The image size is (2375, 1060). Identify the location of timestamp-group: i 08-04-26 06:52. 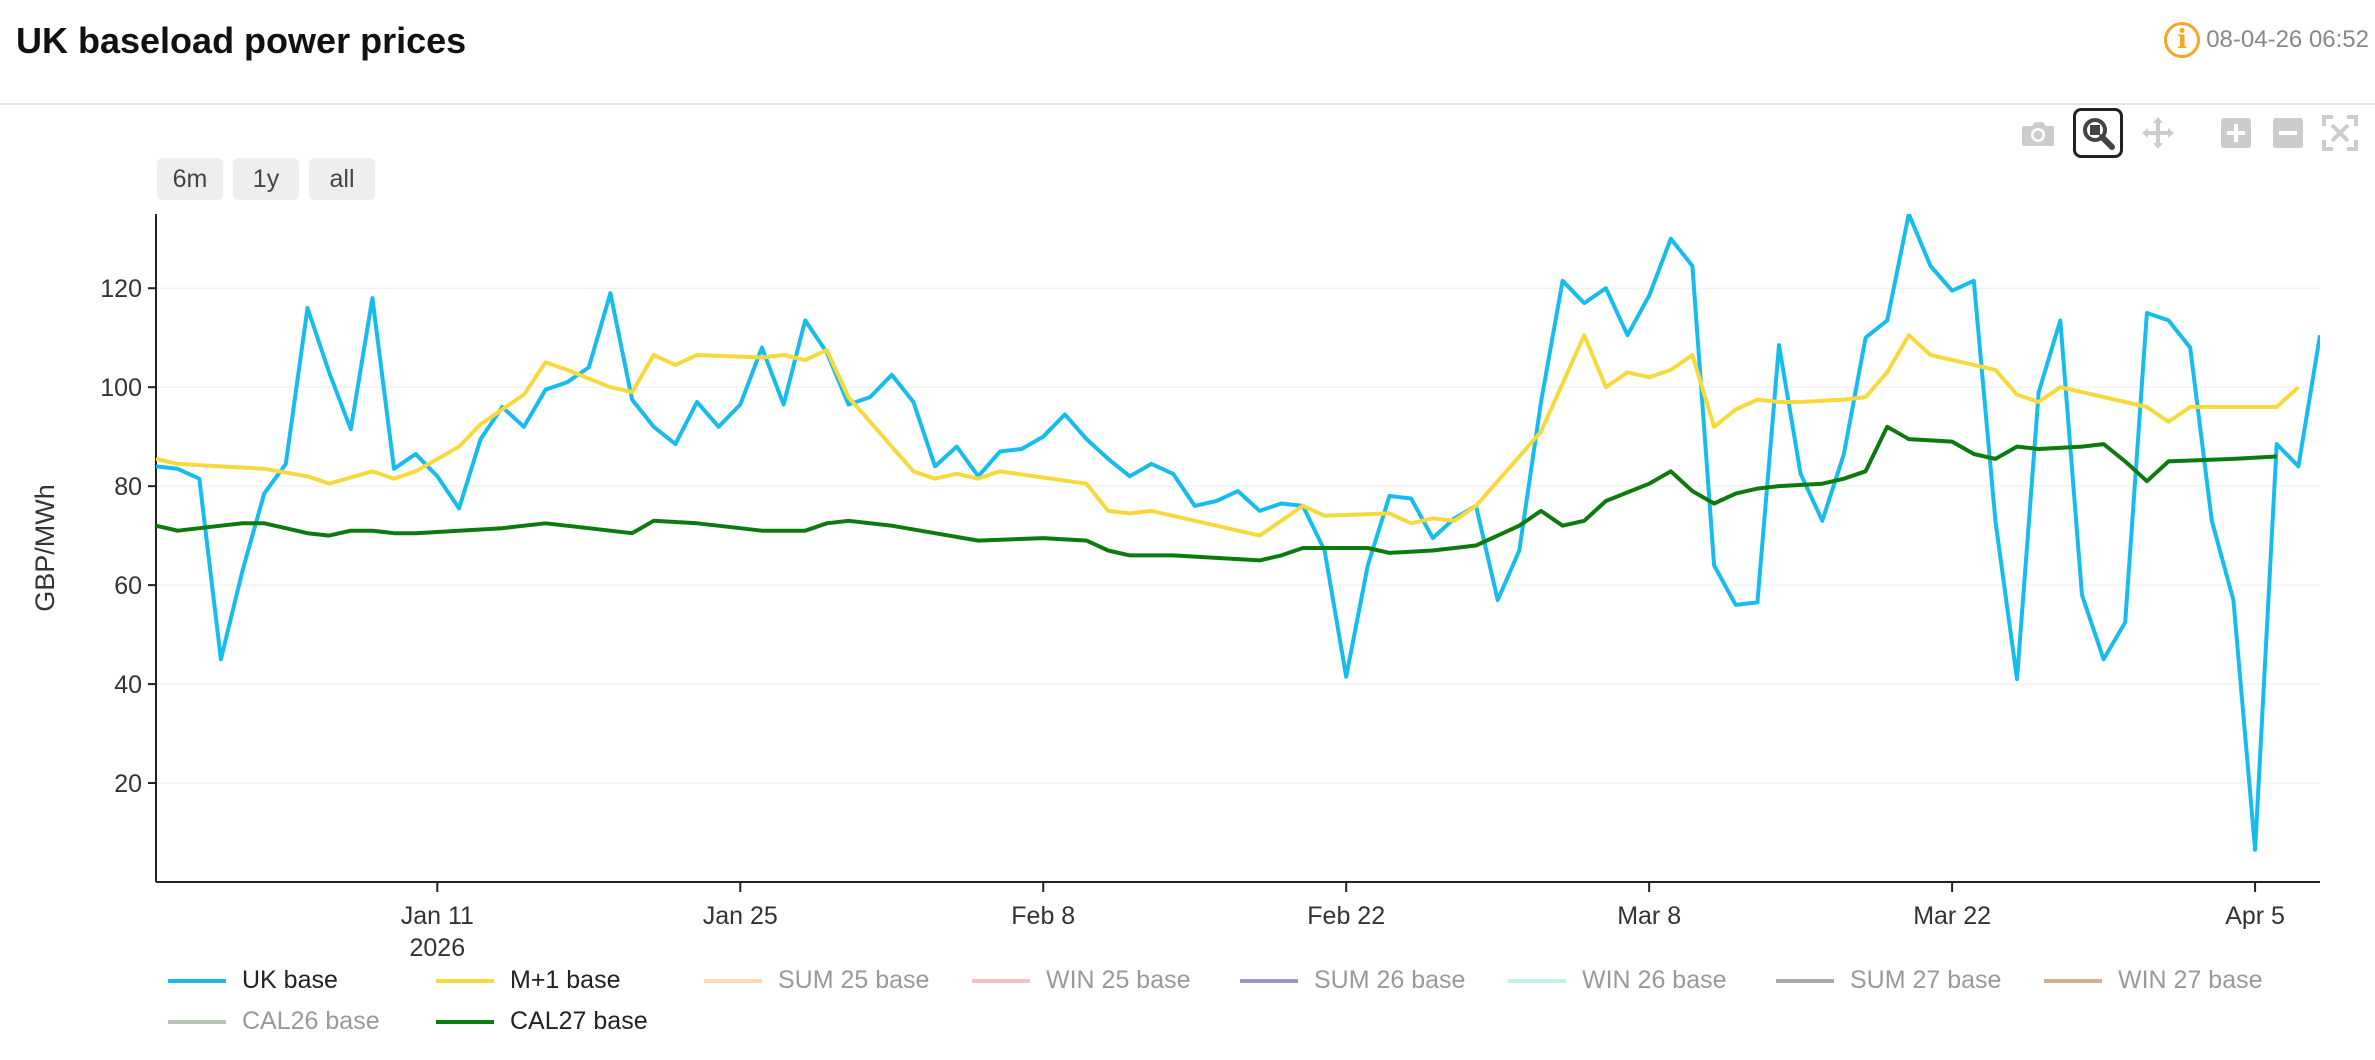
(2266, 40).